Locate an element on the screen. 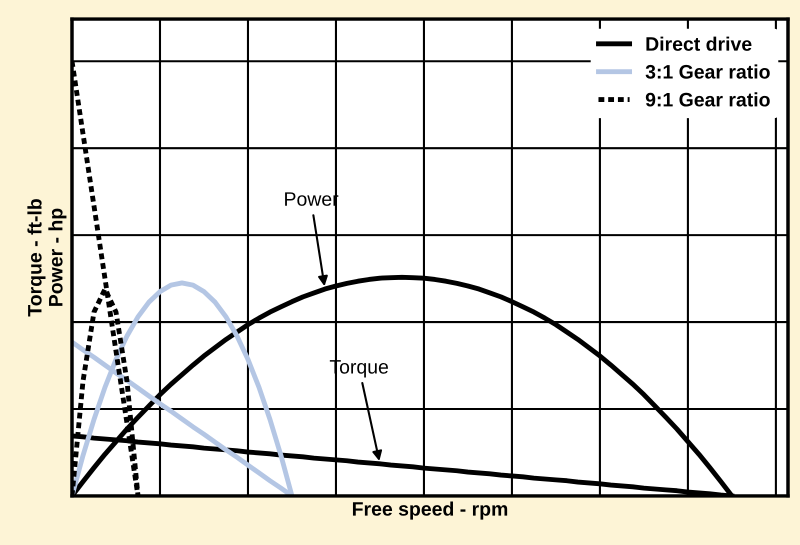 This screenshot has width=800, height=545. y-axis-title: Torque - ft-lb Power - hp is located at coordinates (46, 258).